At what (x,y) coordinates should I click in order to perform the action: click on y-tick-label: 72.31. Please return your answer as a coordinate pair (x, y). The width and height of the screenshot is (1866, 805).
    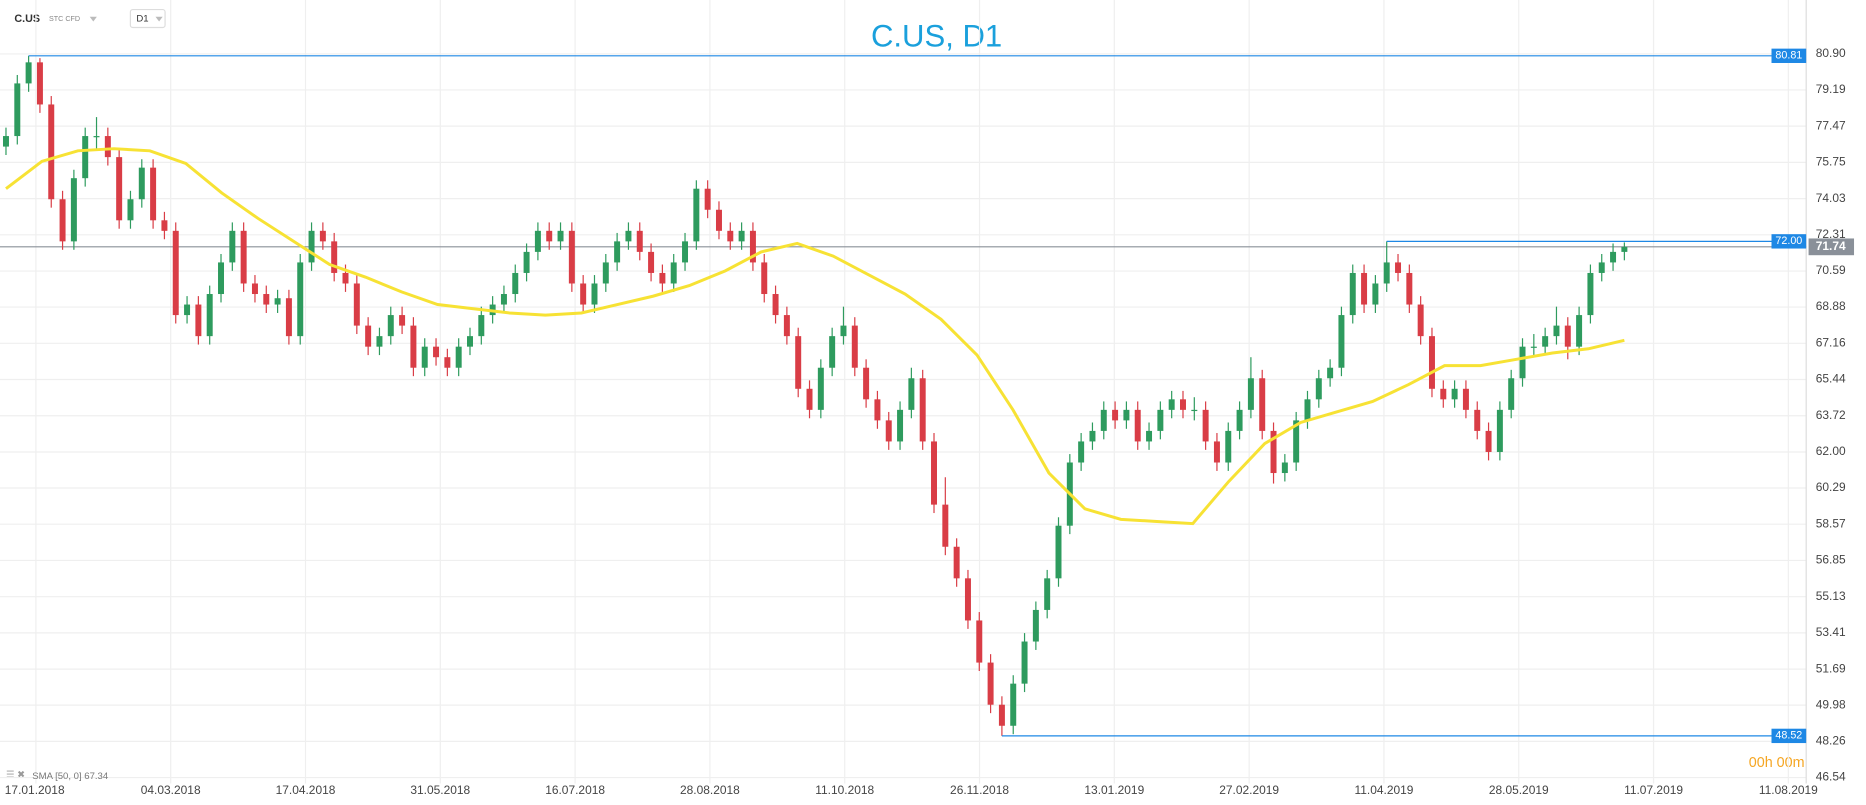
    Looking at the image, I should click on (1831, 234).